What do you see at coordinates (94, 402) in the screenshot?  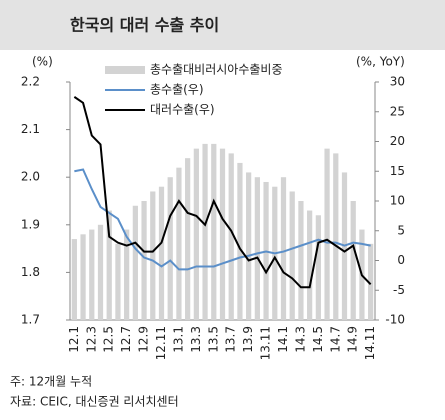 I see `source: 자료: CEIC, 대신증권 리서치센터` at bounding box center [94, 402].